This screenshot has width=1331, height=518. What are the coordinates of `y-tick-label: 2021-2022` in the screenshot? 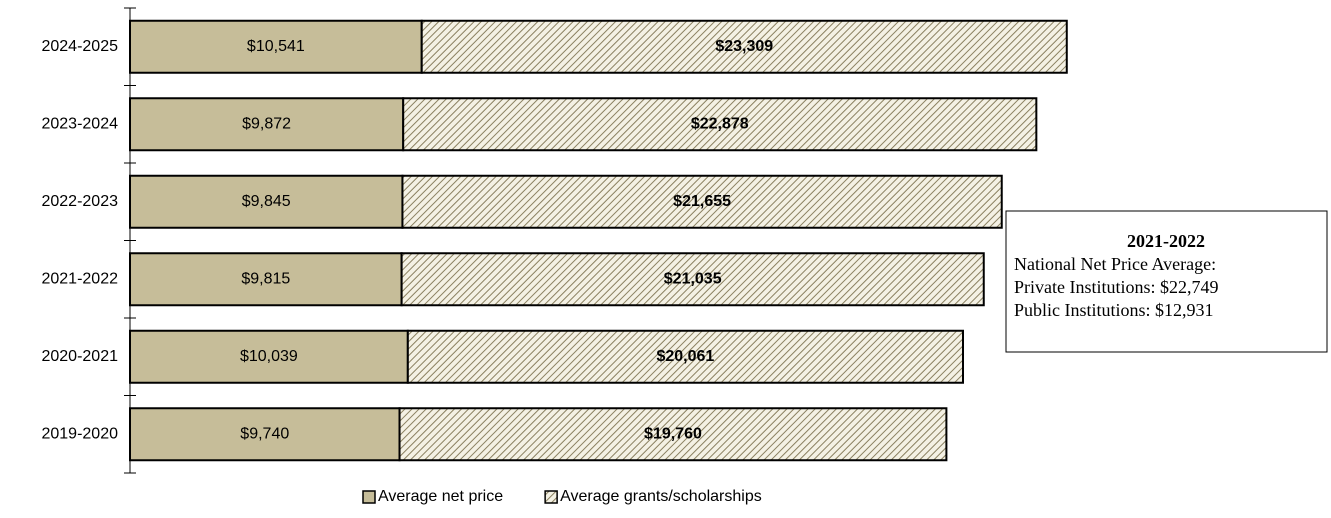 It's located at (79, 278).